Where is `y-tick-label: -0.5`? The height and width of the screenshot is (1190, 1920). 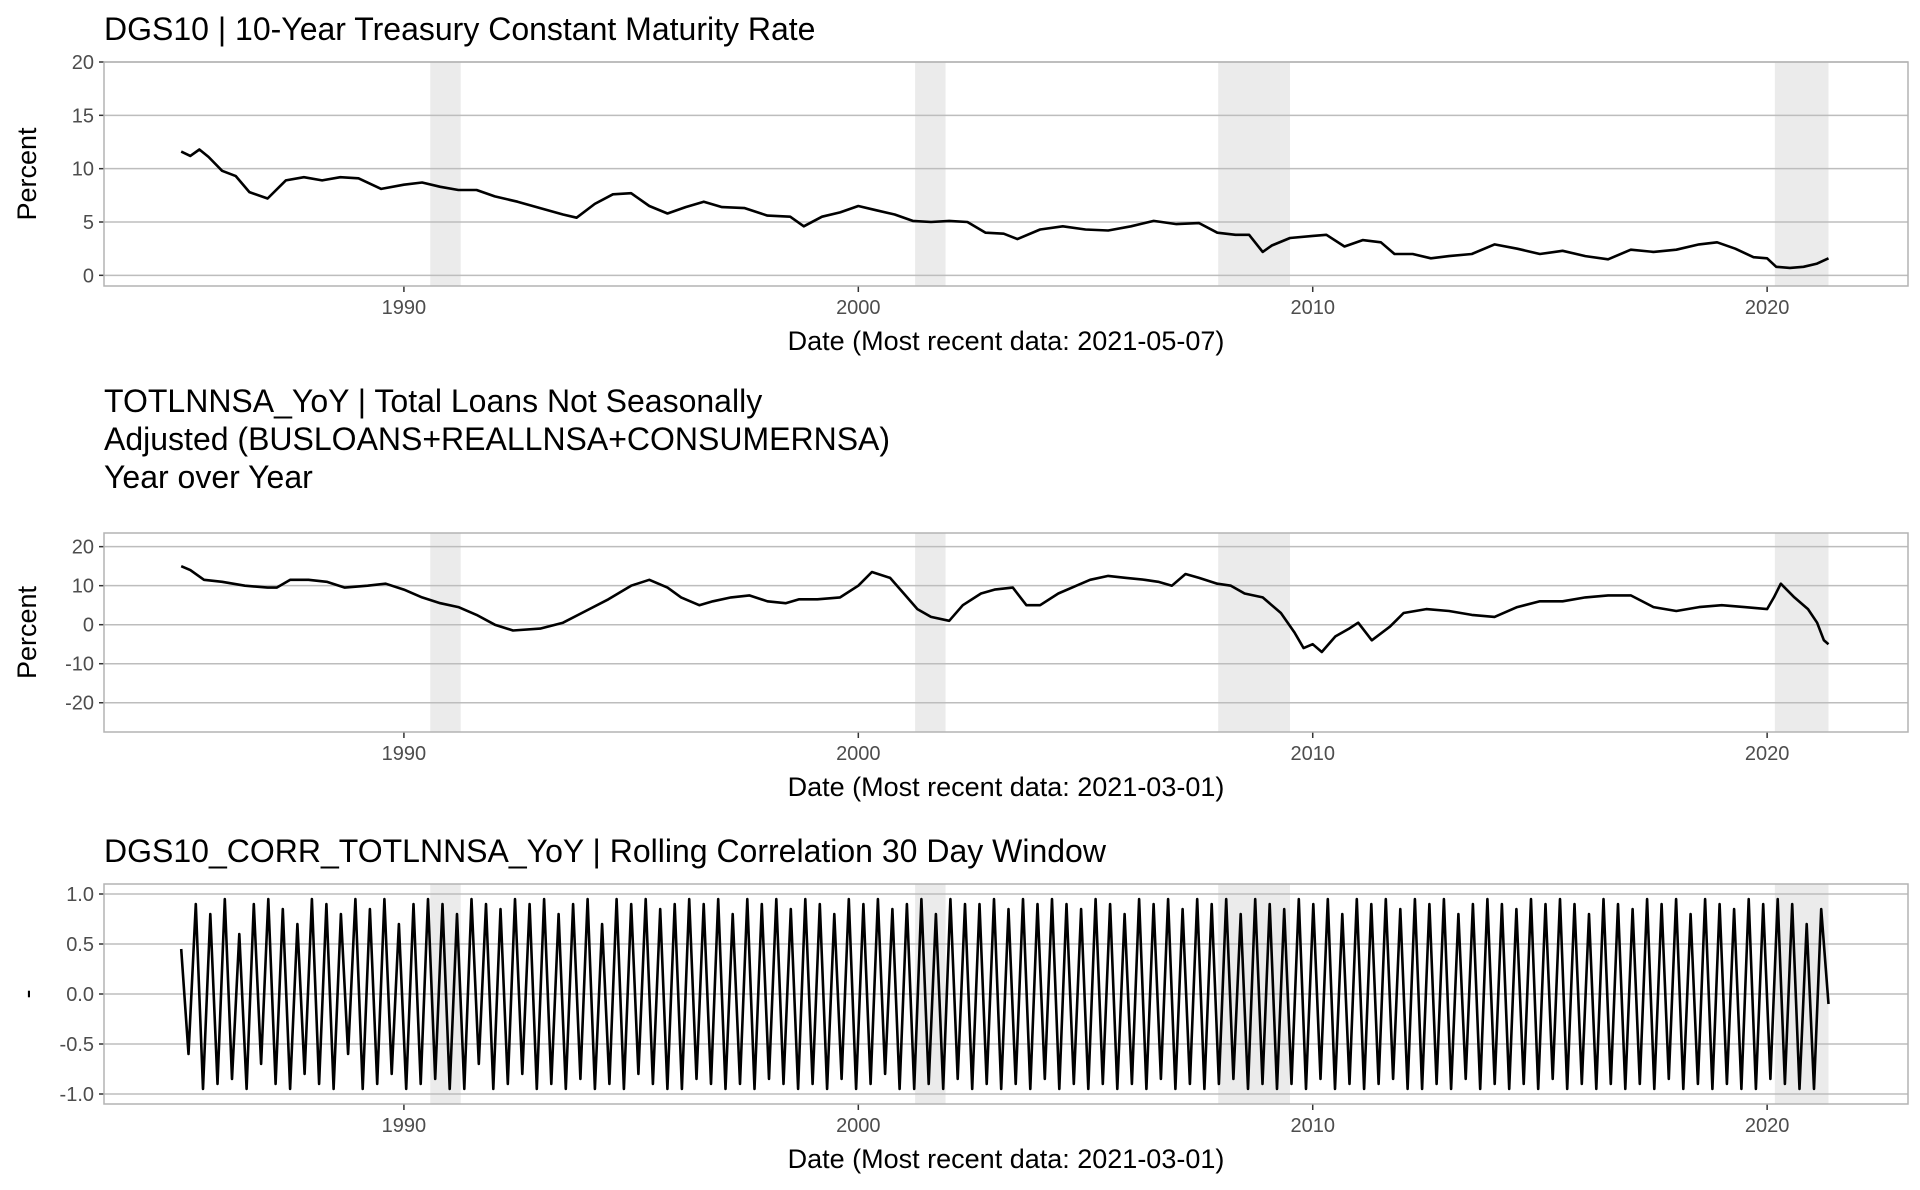 y-tick-label: -0.5 is located at coordinates (77, 1045).